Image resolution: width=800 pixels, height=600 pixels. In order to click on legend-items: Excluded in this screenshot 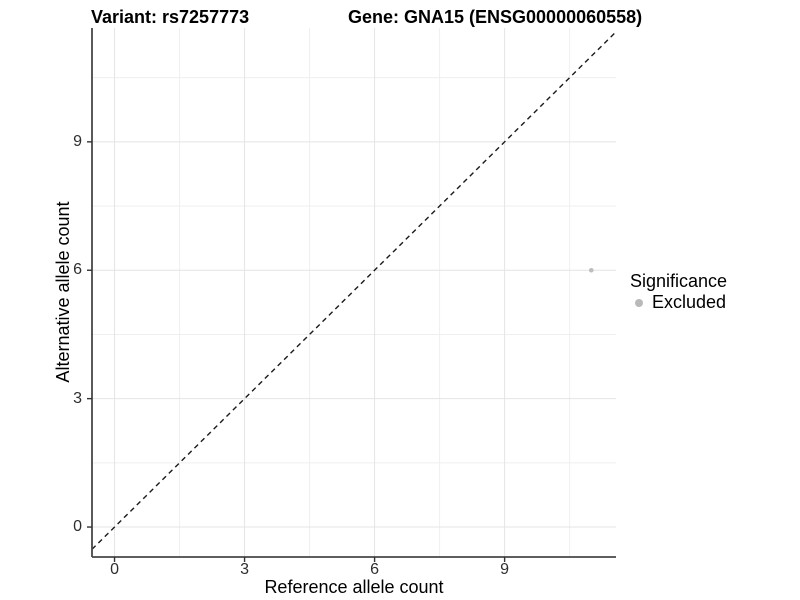, I will do `click(713, 302)`.